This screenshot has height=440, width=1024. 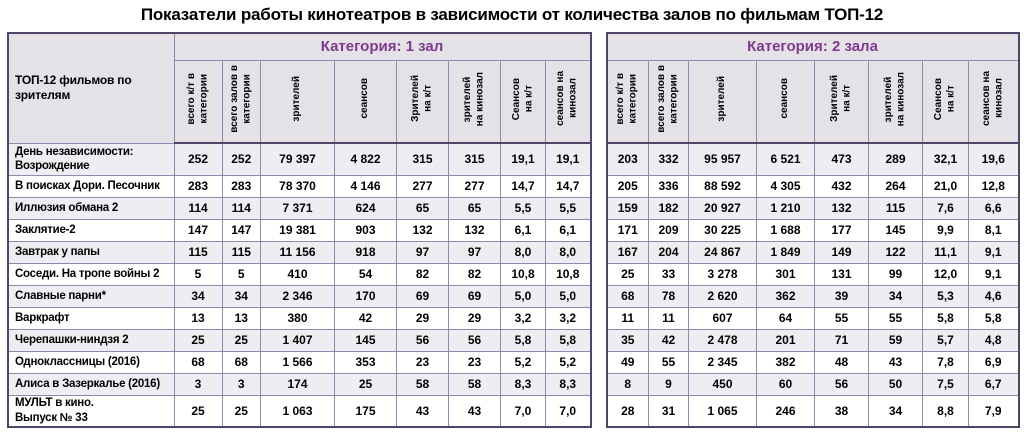 I want to click on table-row: Славные парни* 34 34 2 346 170 69 69 5,0 5,0, so click(x=299, y=296).